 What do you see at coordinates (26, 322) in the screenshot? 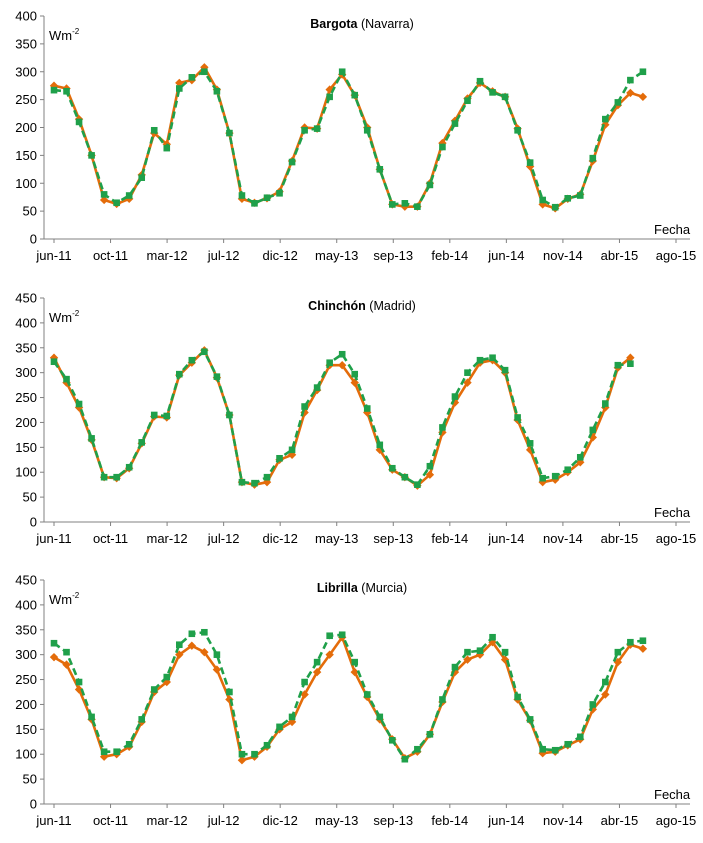
I see `y-tick-label: 400` at bounding box center [26, 322].